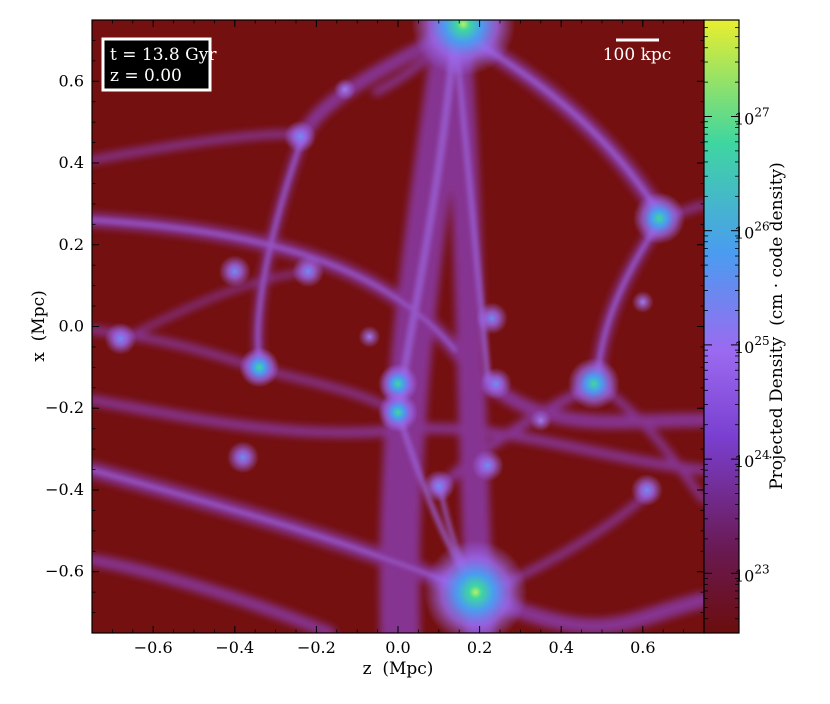 Image resolution: width=830 pixels, height=704 pixels. I want to click on y-tick-label: −0.2, so click(64, 407).